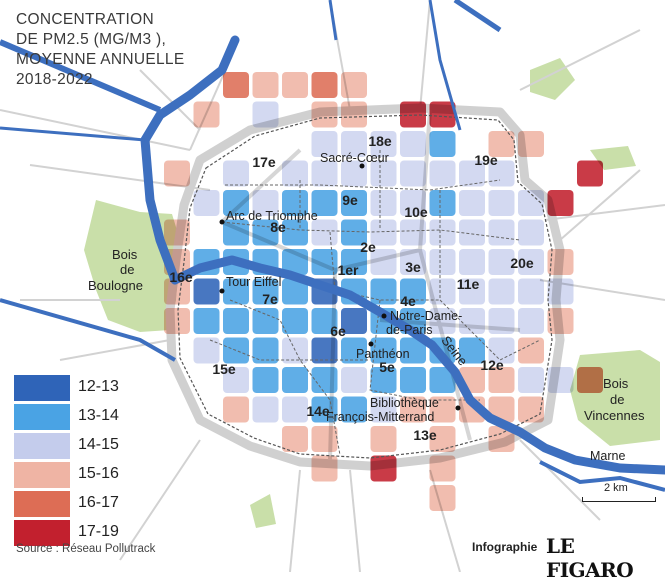  What do you see at coordinates (348, 270) in the screenshot?
I see `arr-label-1er: 1er` at bounding box center [348, 270].